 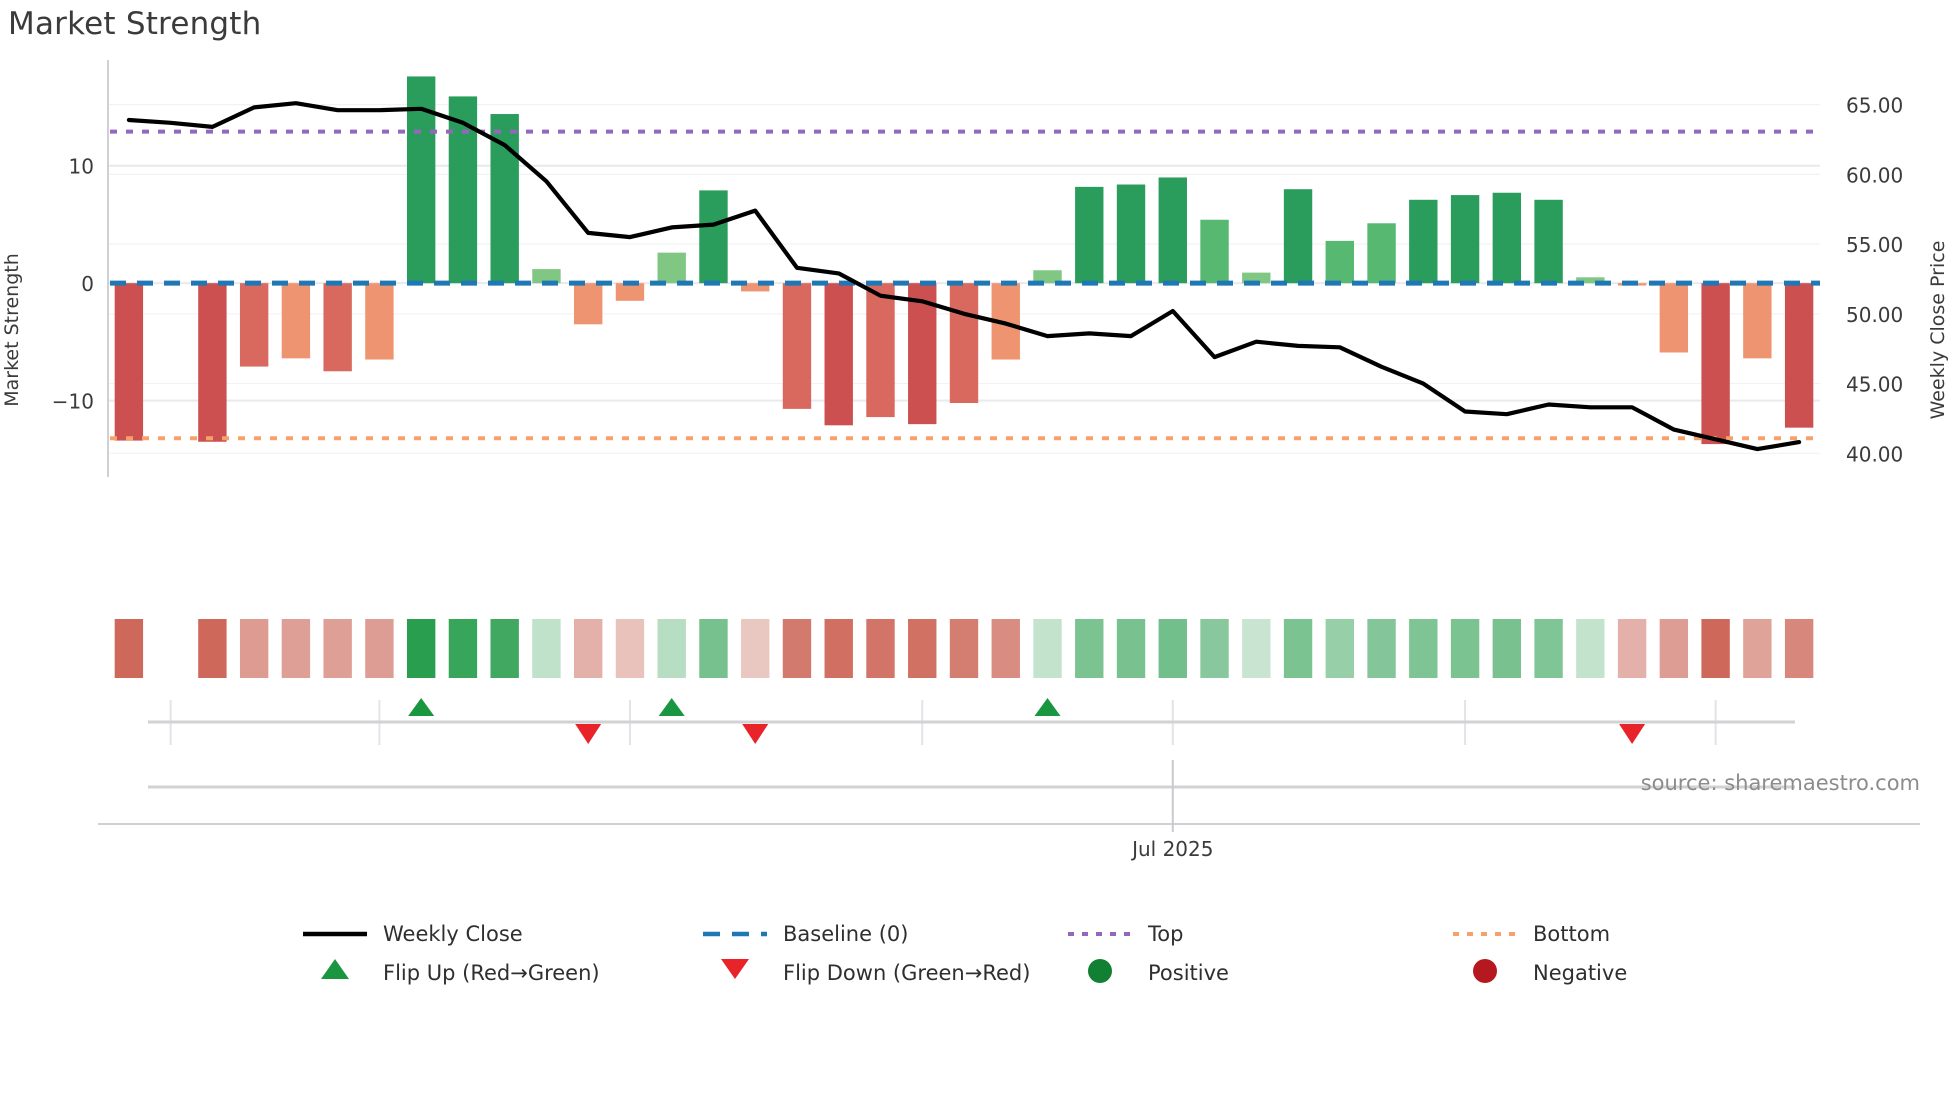 I want to click on chart-title: Market Strength, so click(x=135, y=24).